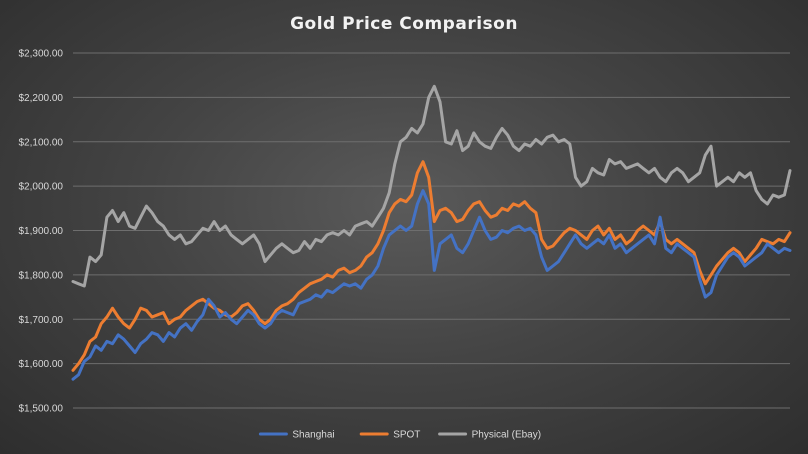 The height and width of the screenshot is (454, 808). What do you see at coordinates (41, 187) in the screenshot?
I see `y-tick-label: $2,000.00` at bounding box center [41, 187].